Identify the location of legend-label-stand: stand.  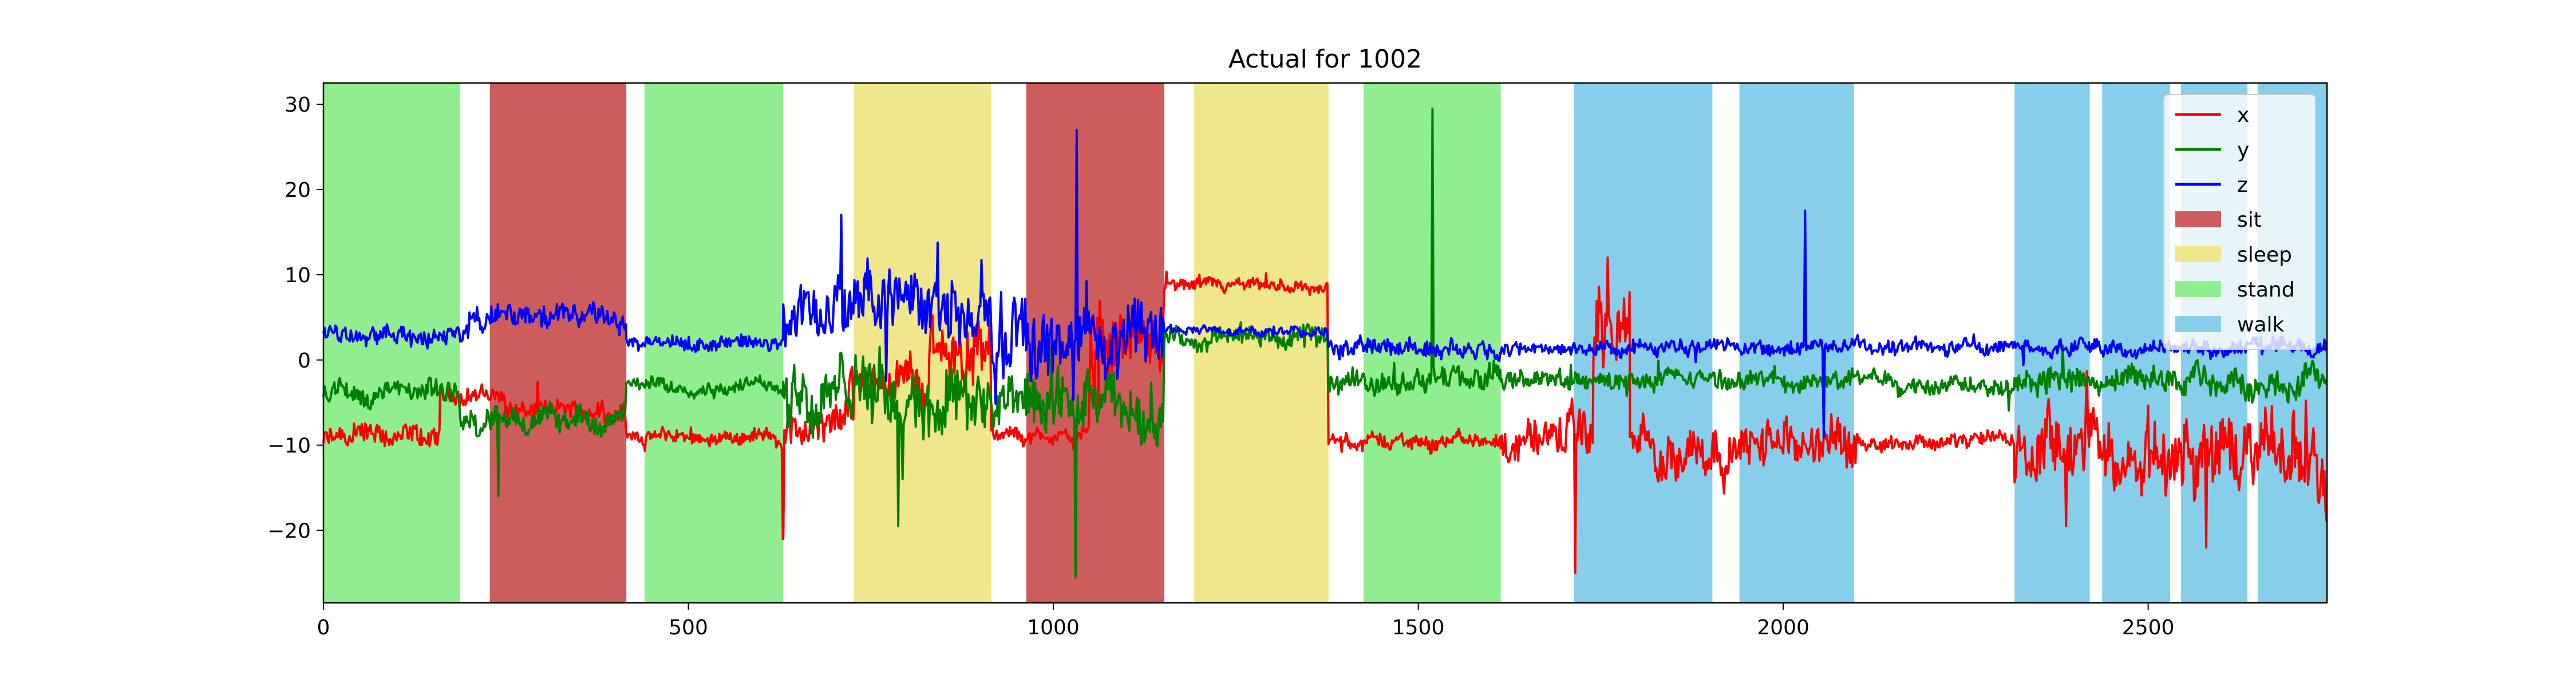
(2266, 290).